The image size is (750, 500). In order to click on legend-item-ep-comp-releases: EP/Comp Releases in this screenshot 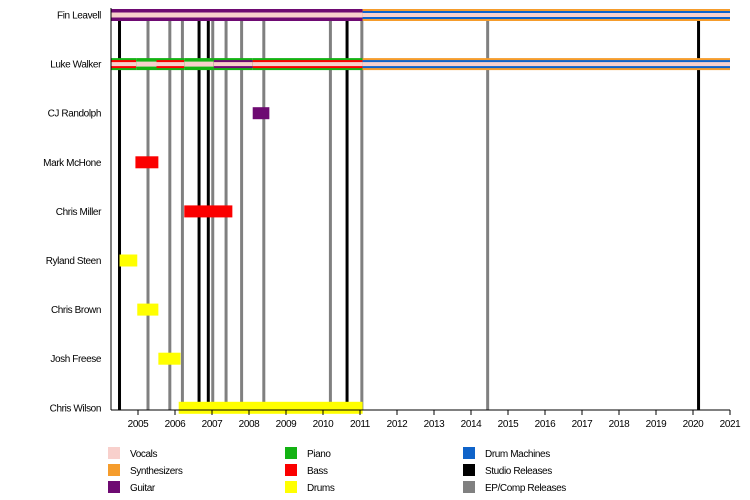, I will do `click(515, 487)`.